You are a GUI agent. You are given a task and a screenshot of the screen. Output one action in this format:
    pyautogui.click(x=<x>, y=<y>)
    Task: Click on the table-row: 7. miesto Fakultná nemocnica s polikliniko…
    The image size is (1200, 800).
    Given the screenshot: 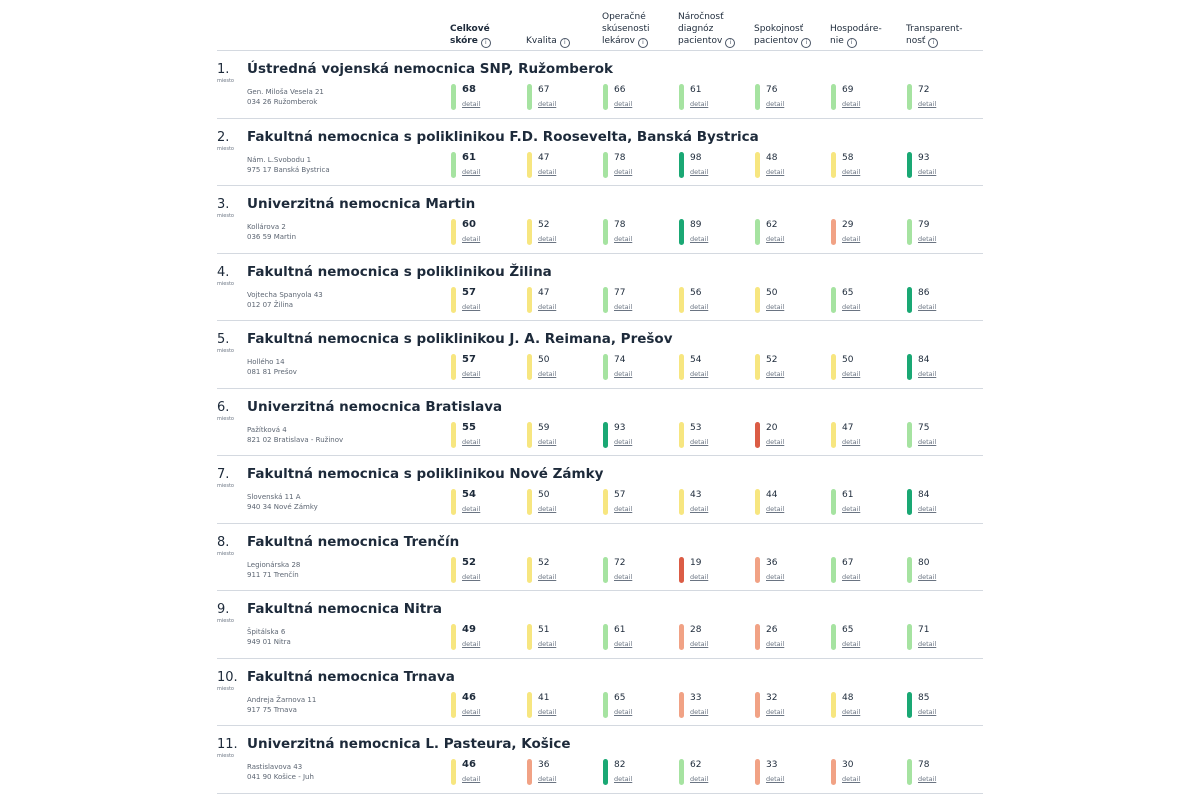 What is the action you would take?
    pyautogui.click(x=600, y=490)
    